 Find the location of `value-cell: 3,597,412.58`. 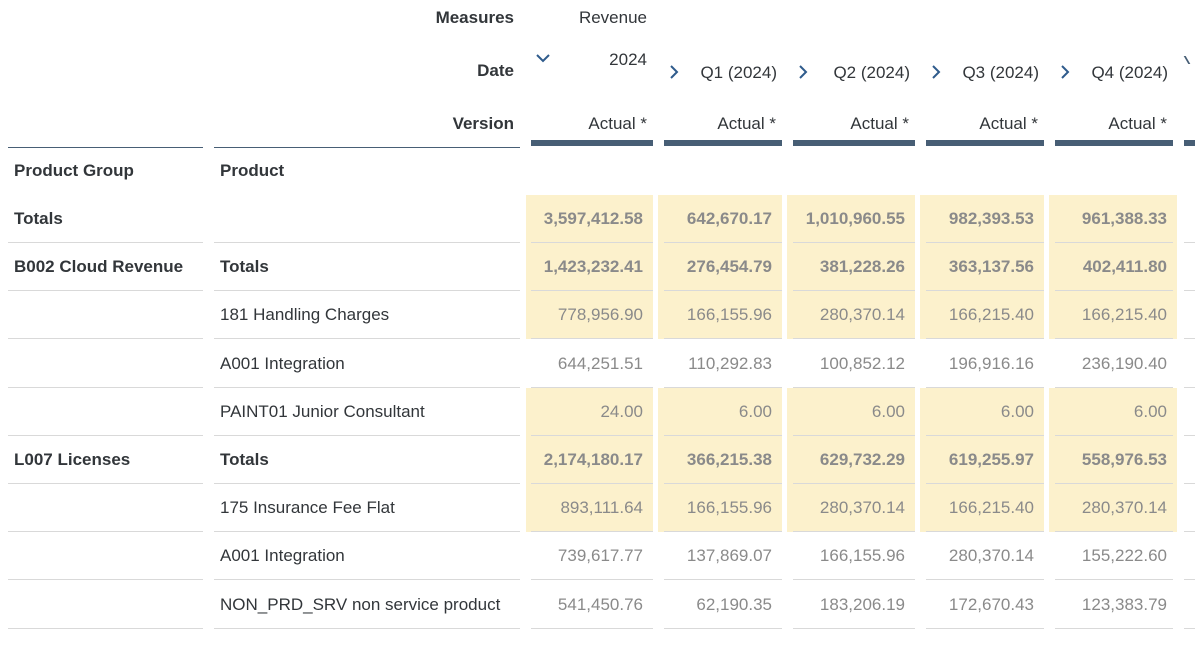

value-cell: 3,597,412.58 is located at coordinates (589, 219).